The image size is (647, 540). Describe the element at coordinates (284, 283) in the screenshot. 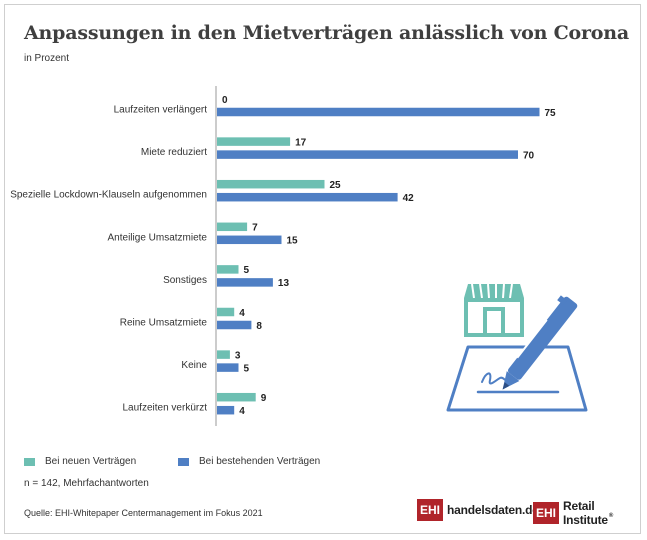

I see `value-label: 13` at that location.